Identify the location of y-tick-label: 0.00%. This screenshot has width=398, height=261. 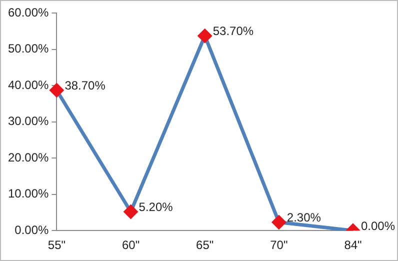
(32, 229).